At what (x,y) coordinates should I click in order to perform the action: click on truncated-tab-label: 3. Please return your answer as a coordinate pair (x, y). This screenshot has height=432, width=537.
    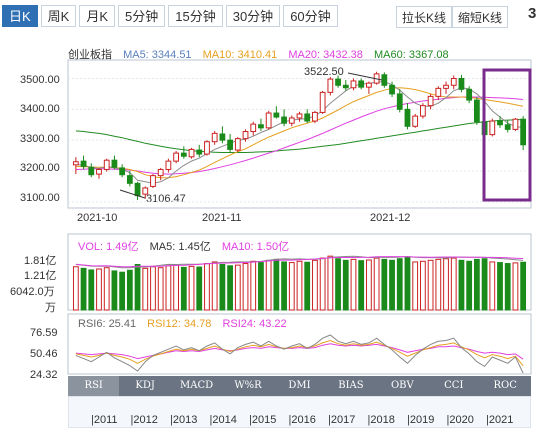
    Looking at the image, I should click on (532, 13).